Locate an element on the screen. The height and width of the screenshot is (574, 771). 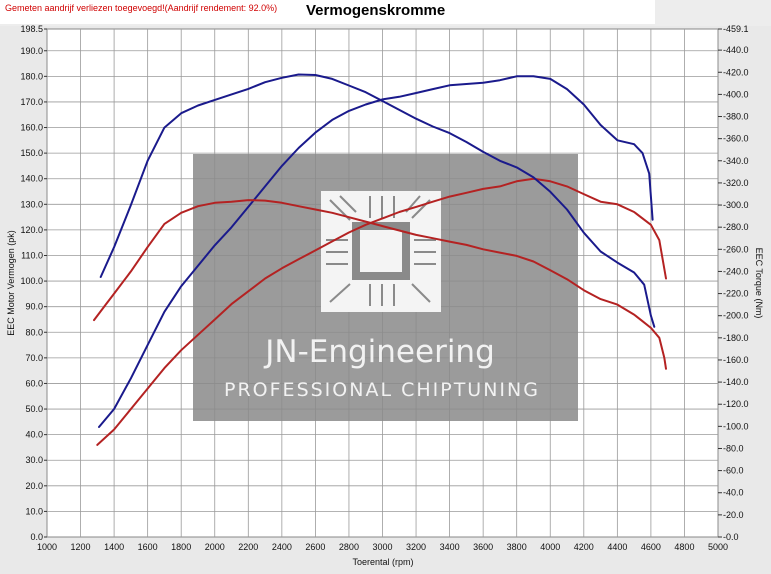
y-left-tick-label: 150.0 is located at coordinates (31, 153).